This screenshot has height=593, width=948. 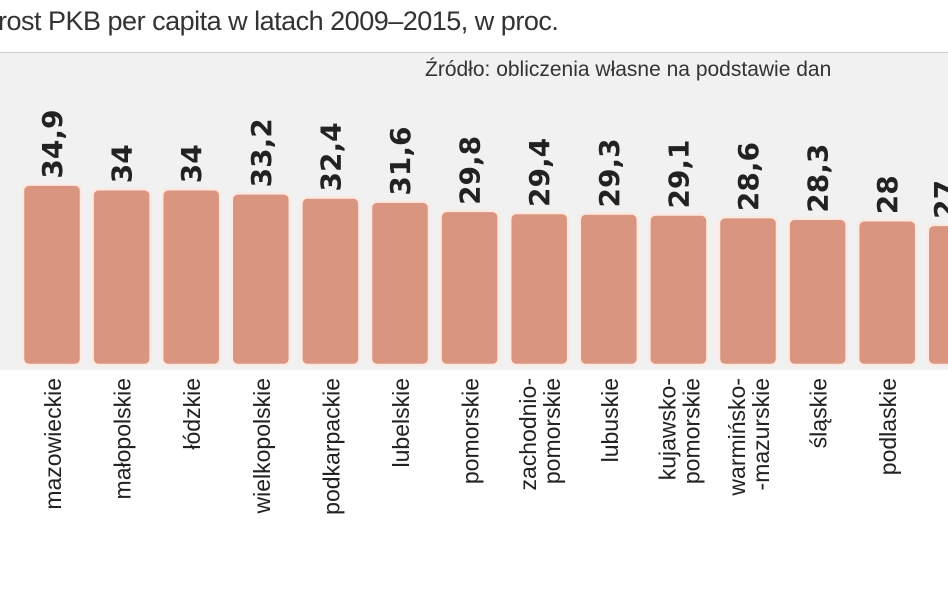 What do you see at coordinates (539, 172) in the screenshot?
I see `value-label: 29,4` at bounding box center [539, 172].